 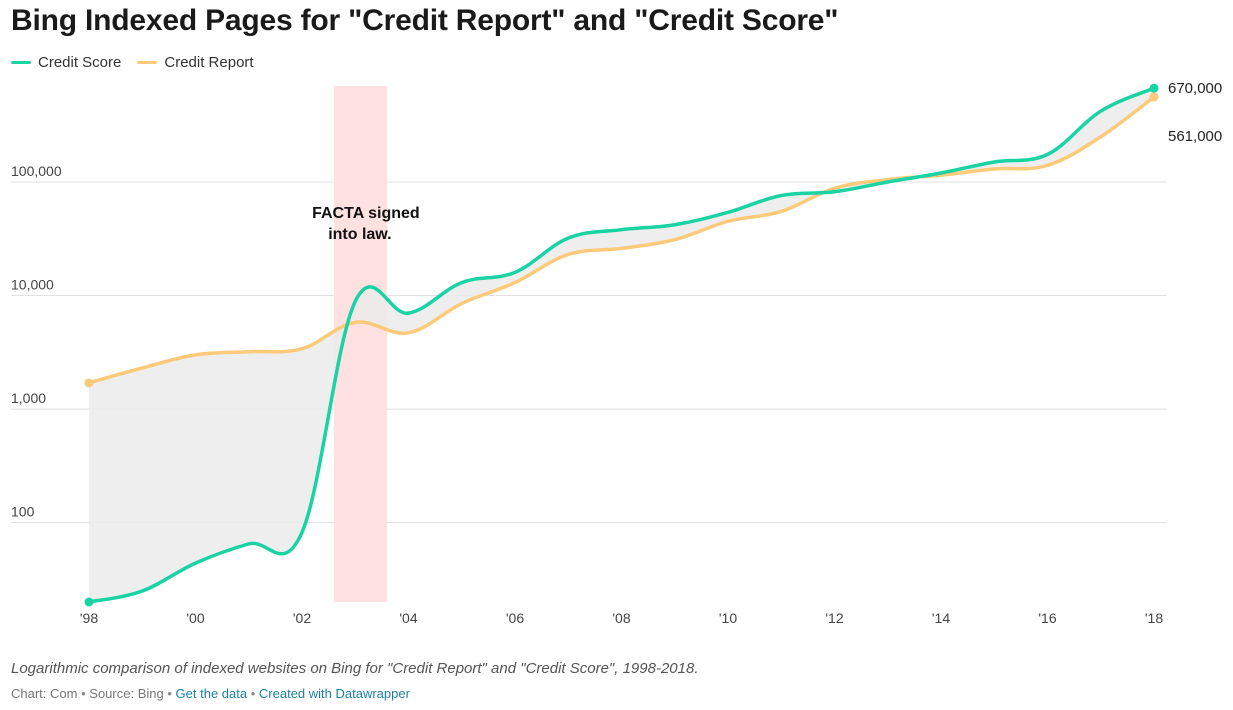 What do you see at coordinates (89, 383) in the screenshot?
I see `start-point-credit-report` at bounding box center [89, 383].